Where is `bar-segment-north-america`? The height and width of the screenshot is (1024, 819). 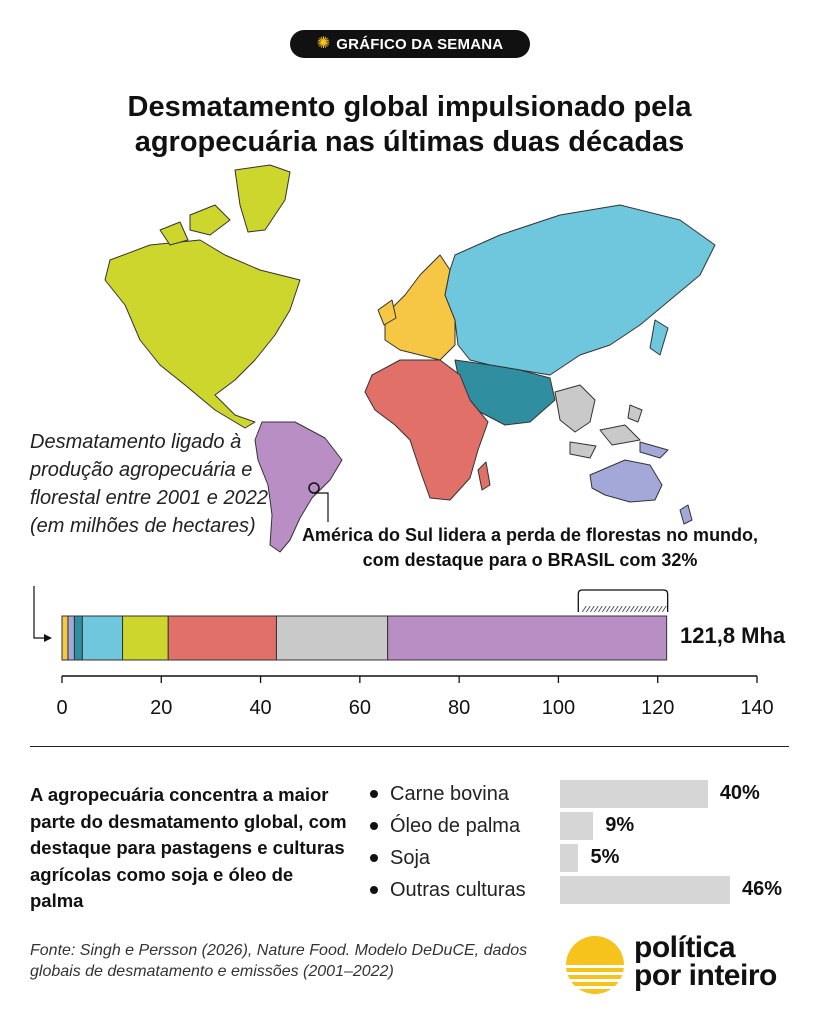
bar-segment-north-america is located at coordinates (145, 638).